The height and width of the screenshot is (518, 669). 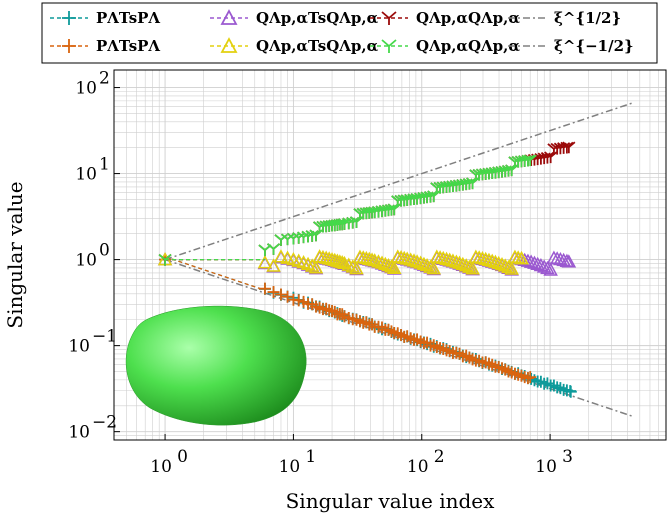 I want to click on x-tick-exponent: 3, so click(x=567, y=457).